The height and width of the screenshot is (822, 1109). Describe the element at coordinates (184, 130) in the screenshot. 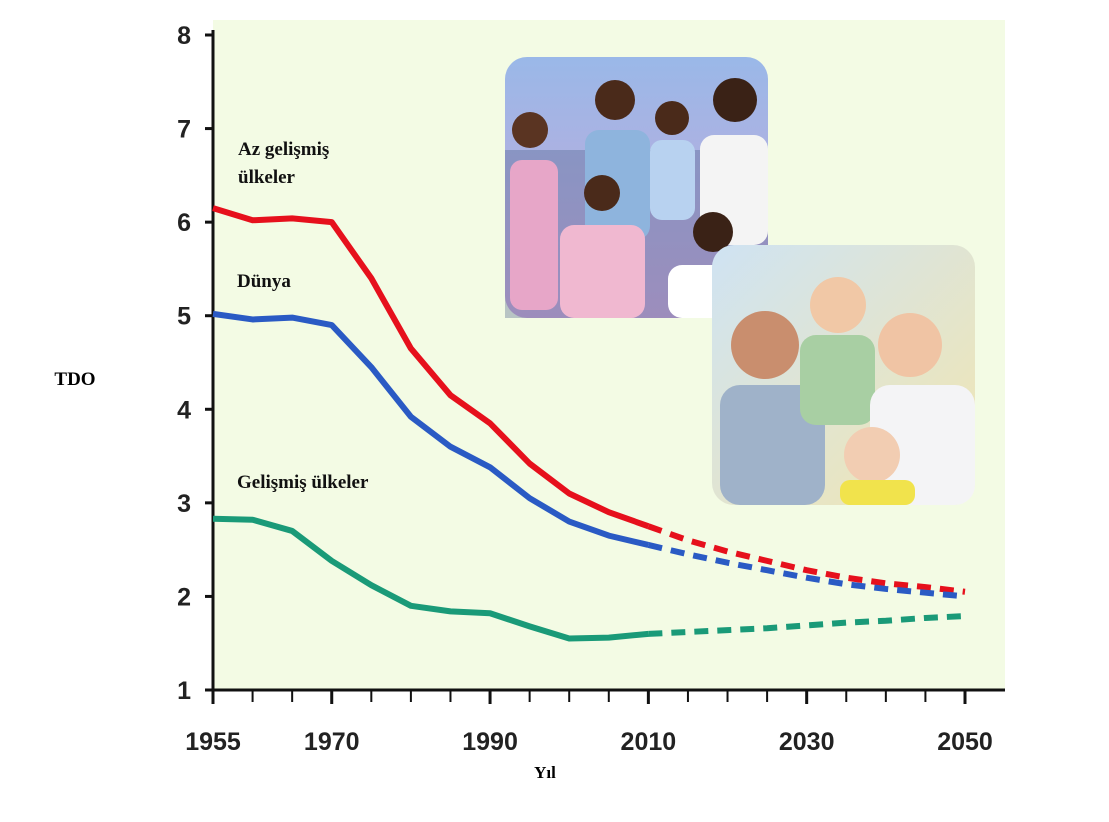

I see `y-tick-label: 7` at that location.